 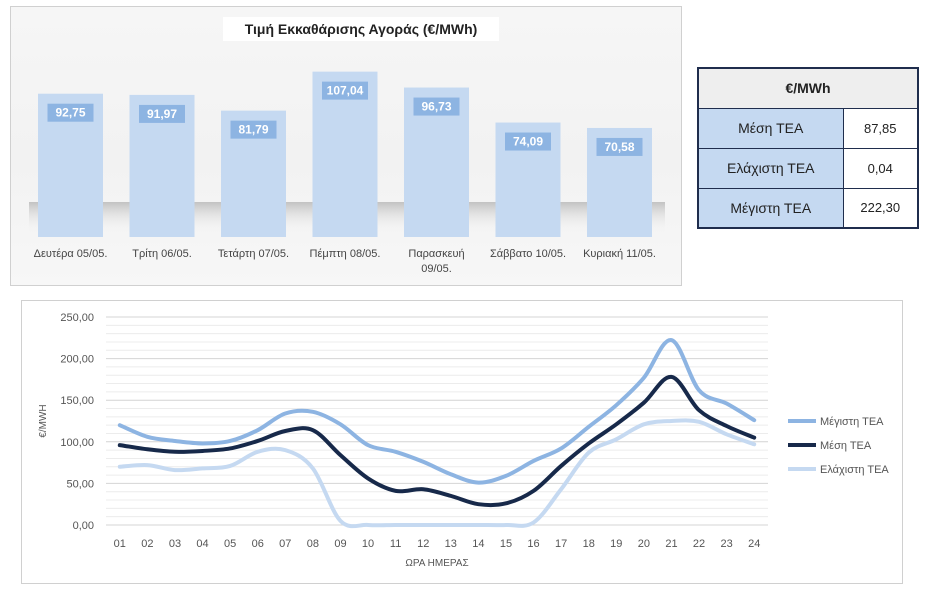 I want to click on stats-row-max: Μέγιστη ΤΕΑ 222,30, so click(x=808, y=208).